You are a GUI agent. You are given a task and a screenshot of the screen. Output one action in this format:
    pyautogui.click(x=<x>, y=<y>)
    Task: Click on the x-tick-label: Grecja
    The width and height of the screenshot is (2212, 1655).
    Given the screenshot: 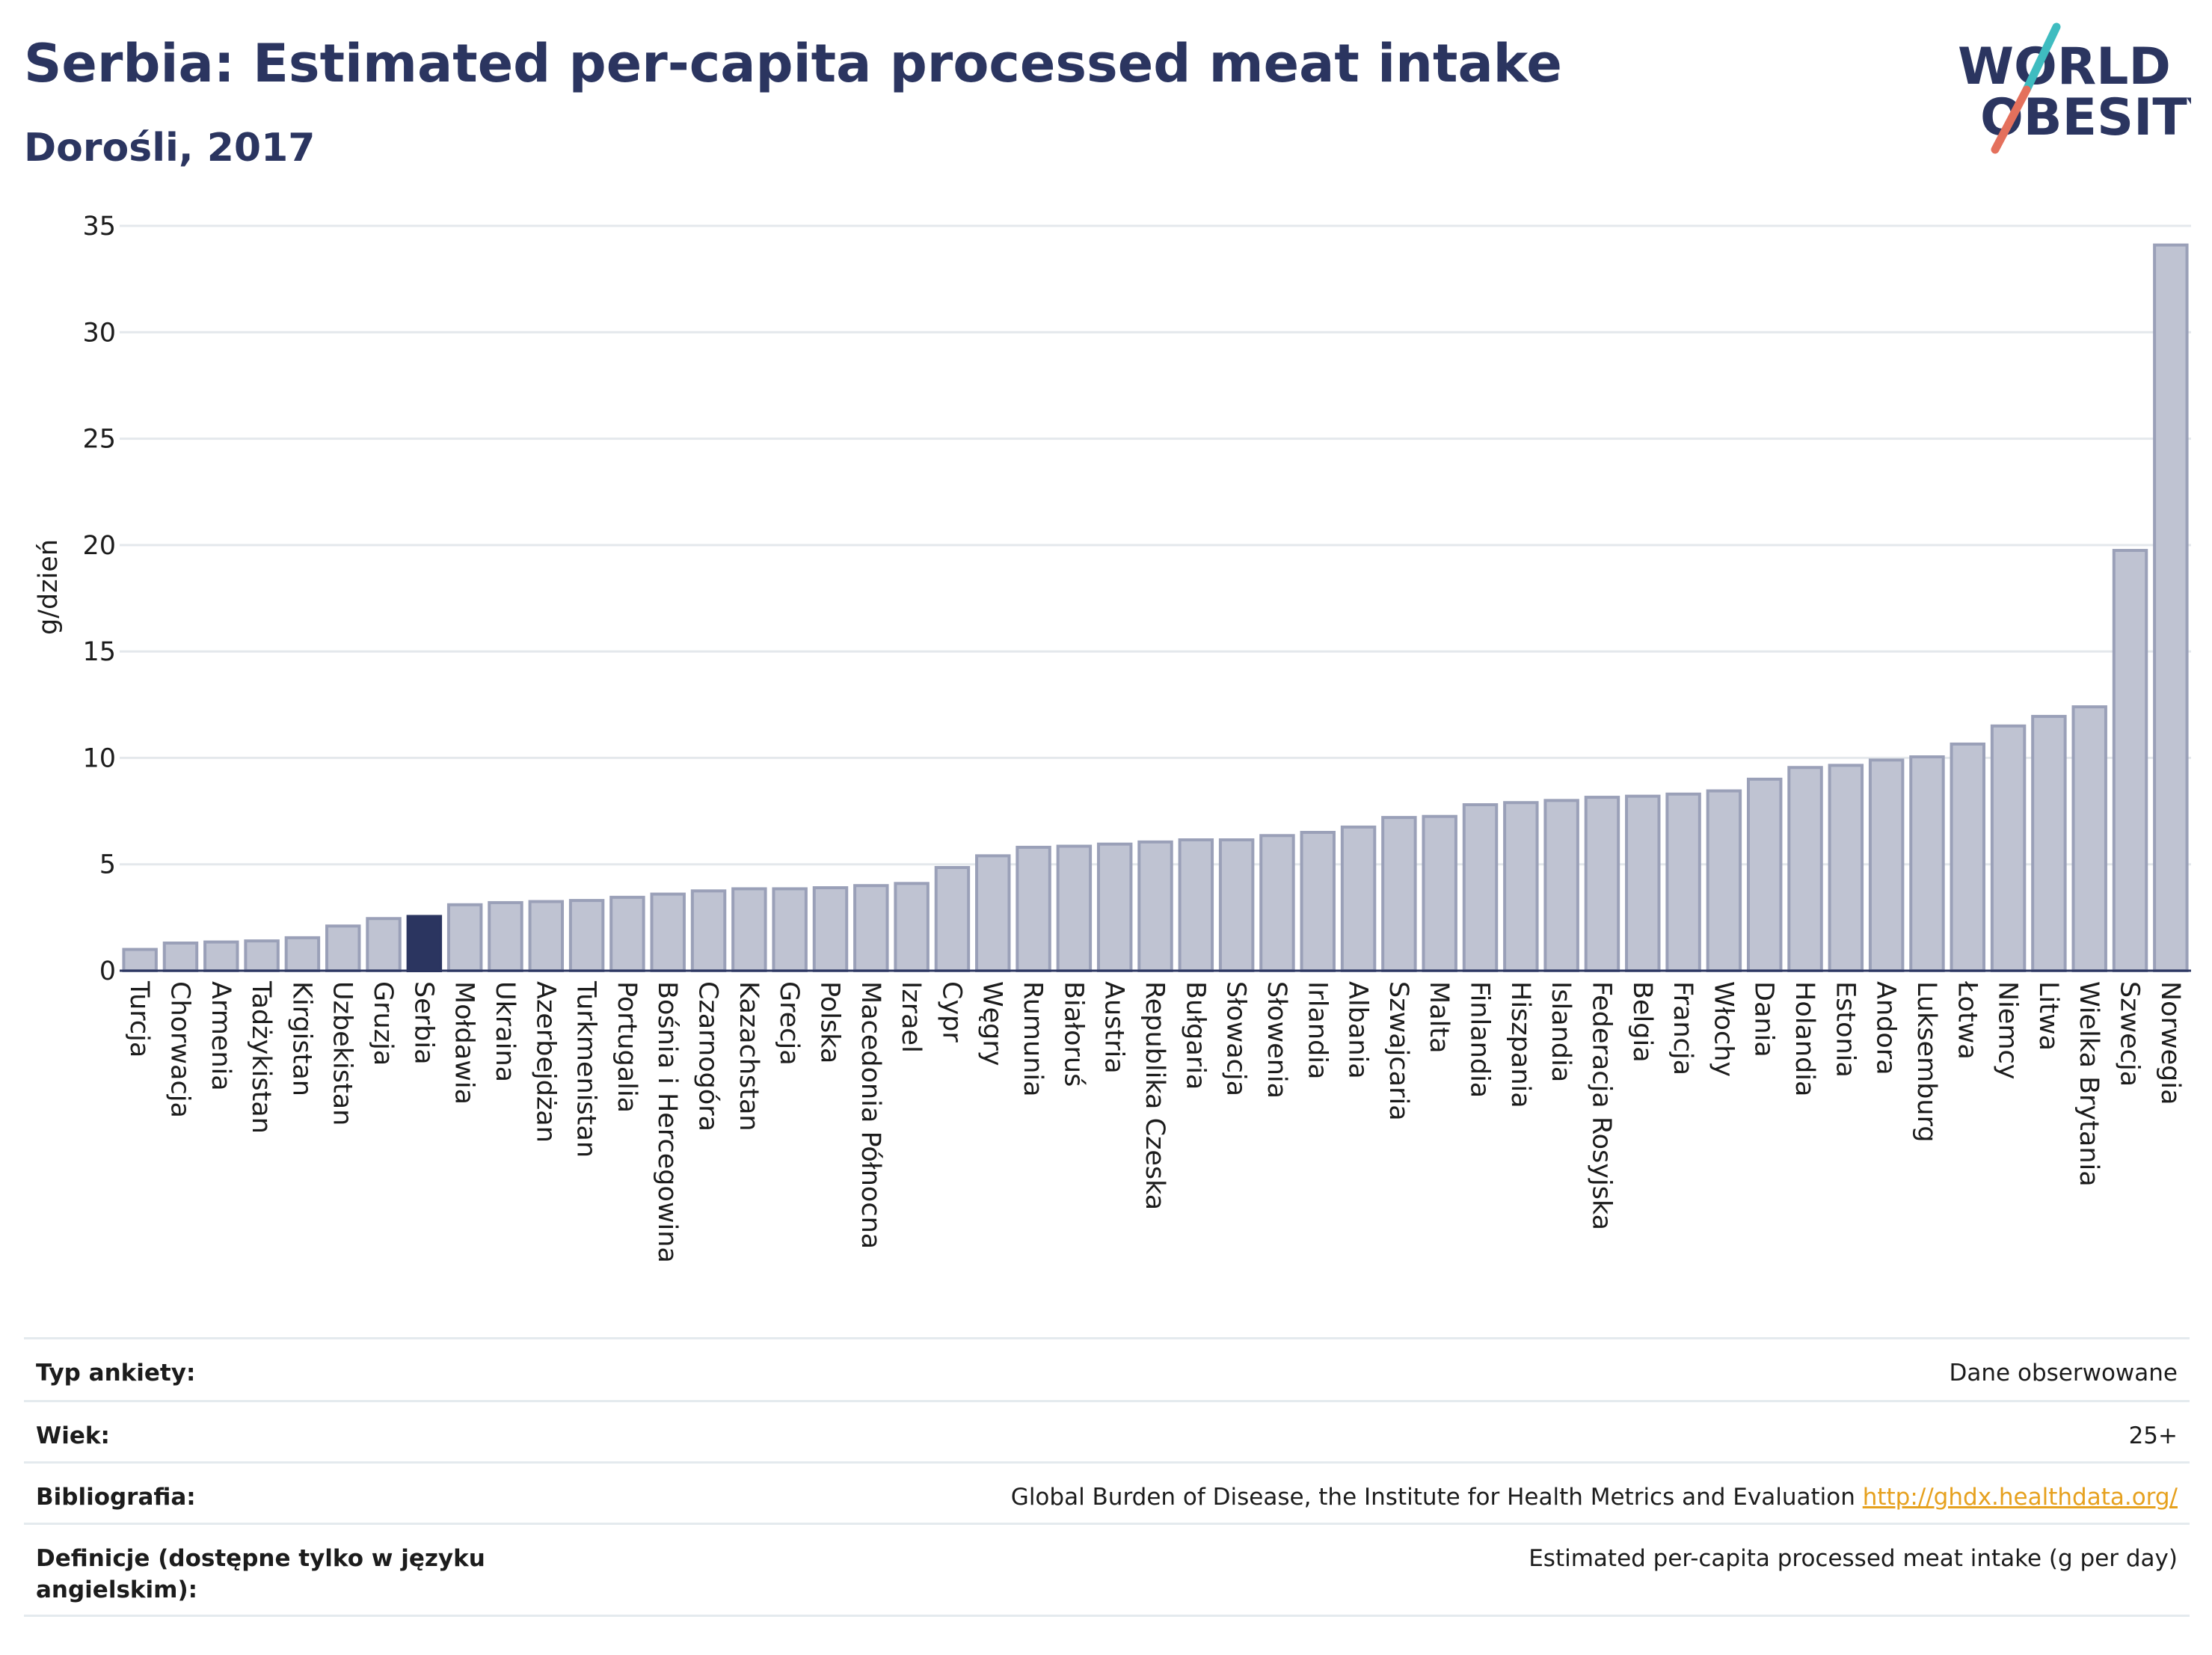 What is the action you would take?
    pyautogui.click(x=789, y=1023)
    